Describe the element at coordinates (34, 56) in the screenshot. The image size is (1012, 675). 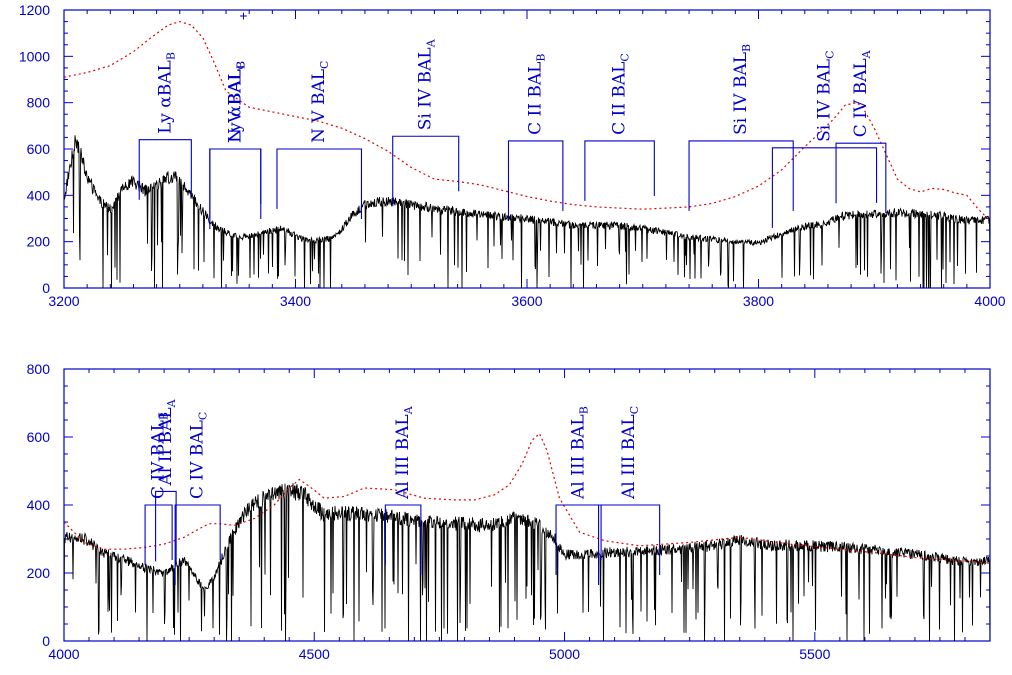
I see `y-tick-label: 1000` at that location.